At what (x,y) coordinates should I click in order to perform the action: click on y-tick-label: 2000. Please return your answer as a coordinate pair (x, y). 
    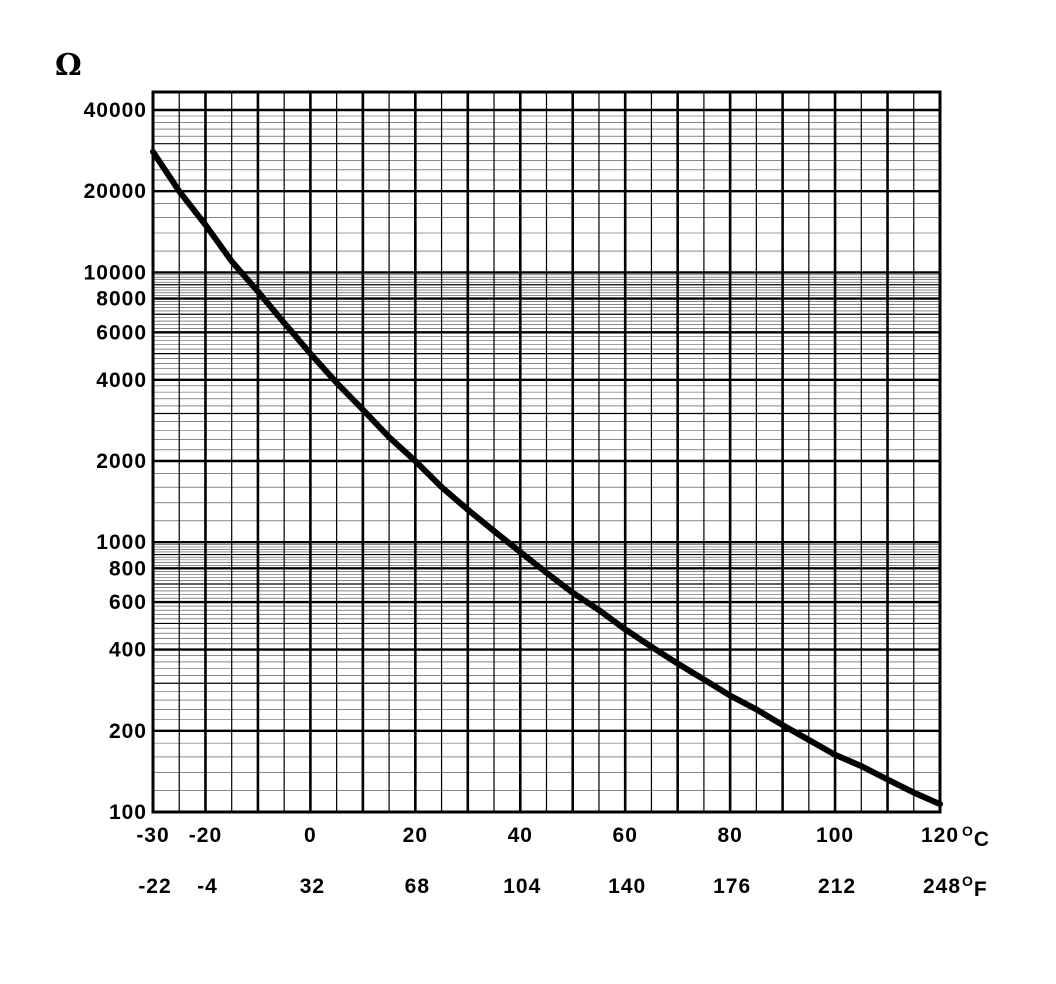
    Looking at the image, I should click on (121, 461).